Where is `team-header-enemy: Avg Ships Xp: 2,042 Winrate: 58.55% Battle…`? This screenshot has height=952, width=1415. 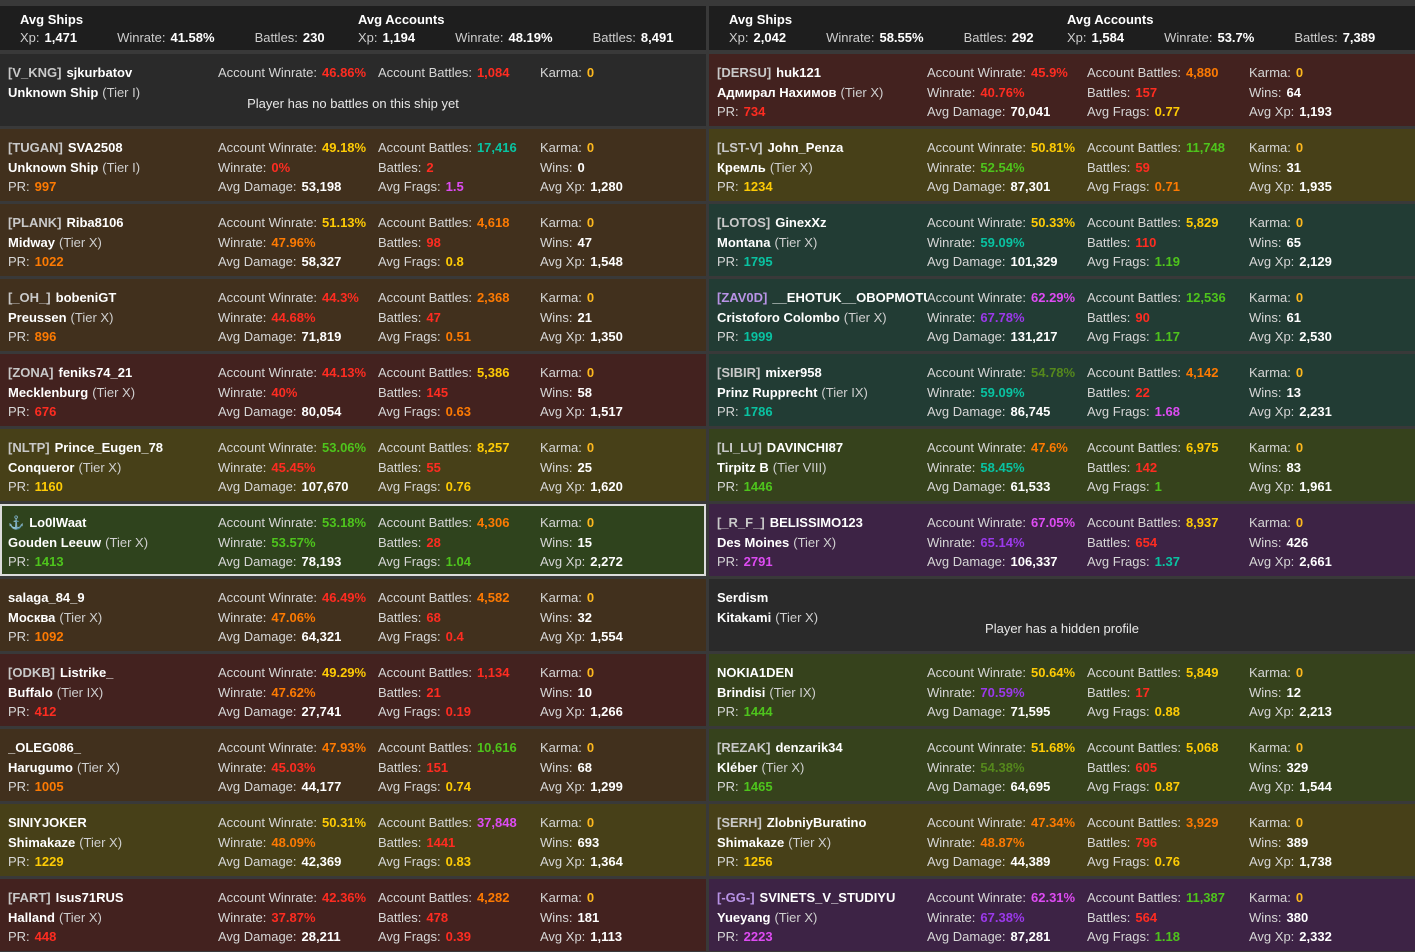
team-header-enemy: Avg Ships Xp: 2,042 Winrate: 58.55% Battle… is located at coordinates (1062, 28).